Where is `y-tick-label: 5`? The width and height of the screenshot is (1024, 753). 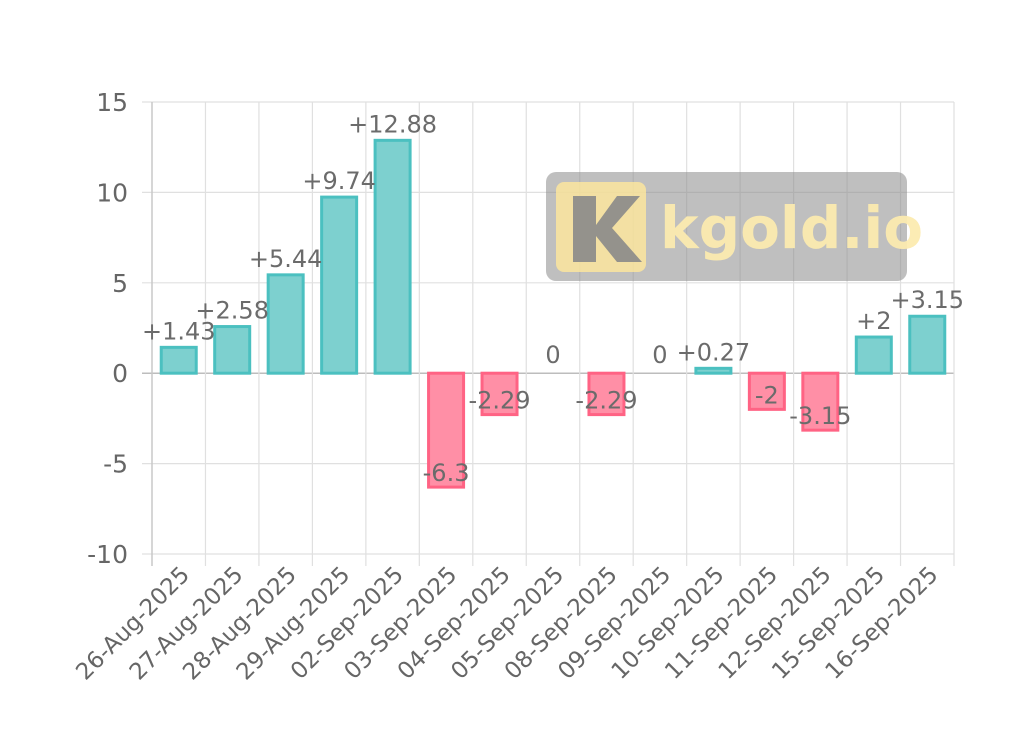 y-tick-label: 5 is located at coordinates (120, 283).